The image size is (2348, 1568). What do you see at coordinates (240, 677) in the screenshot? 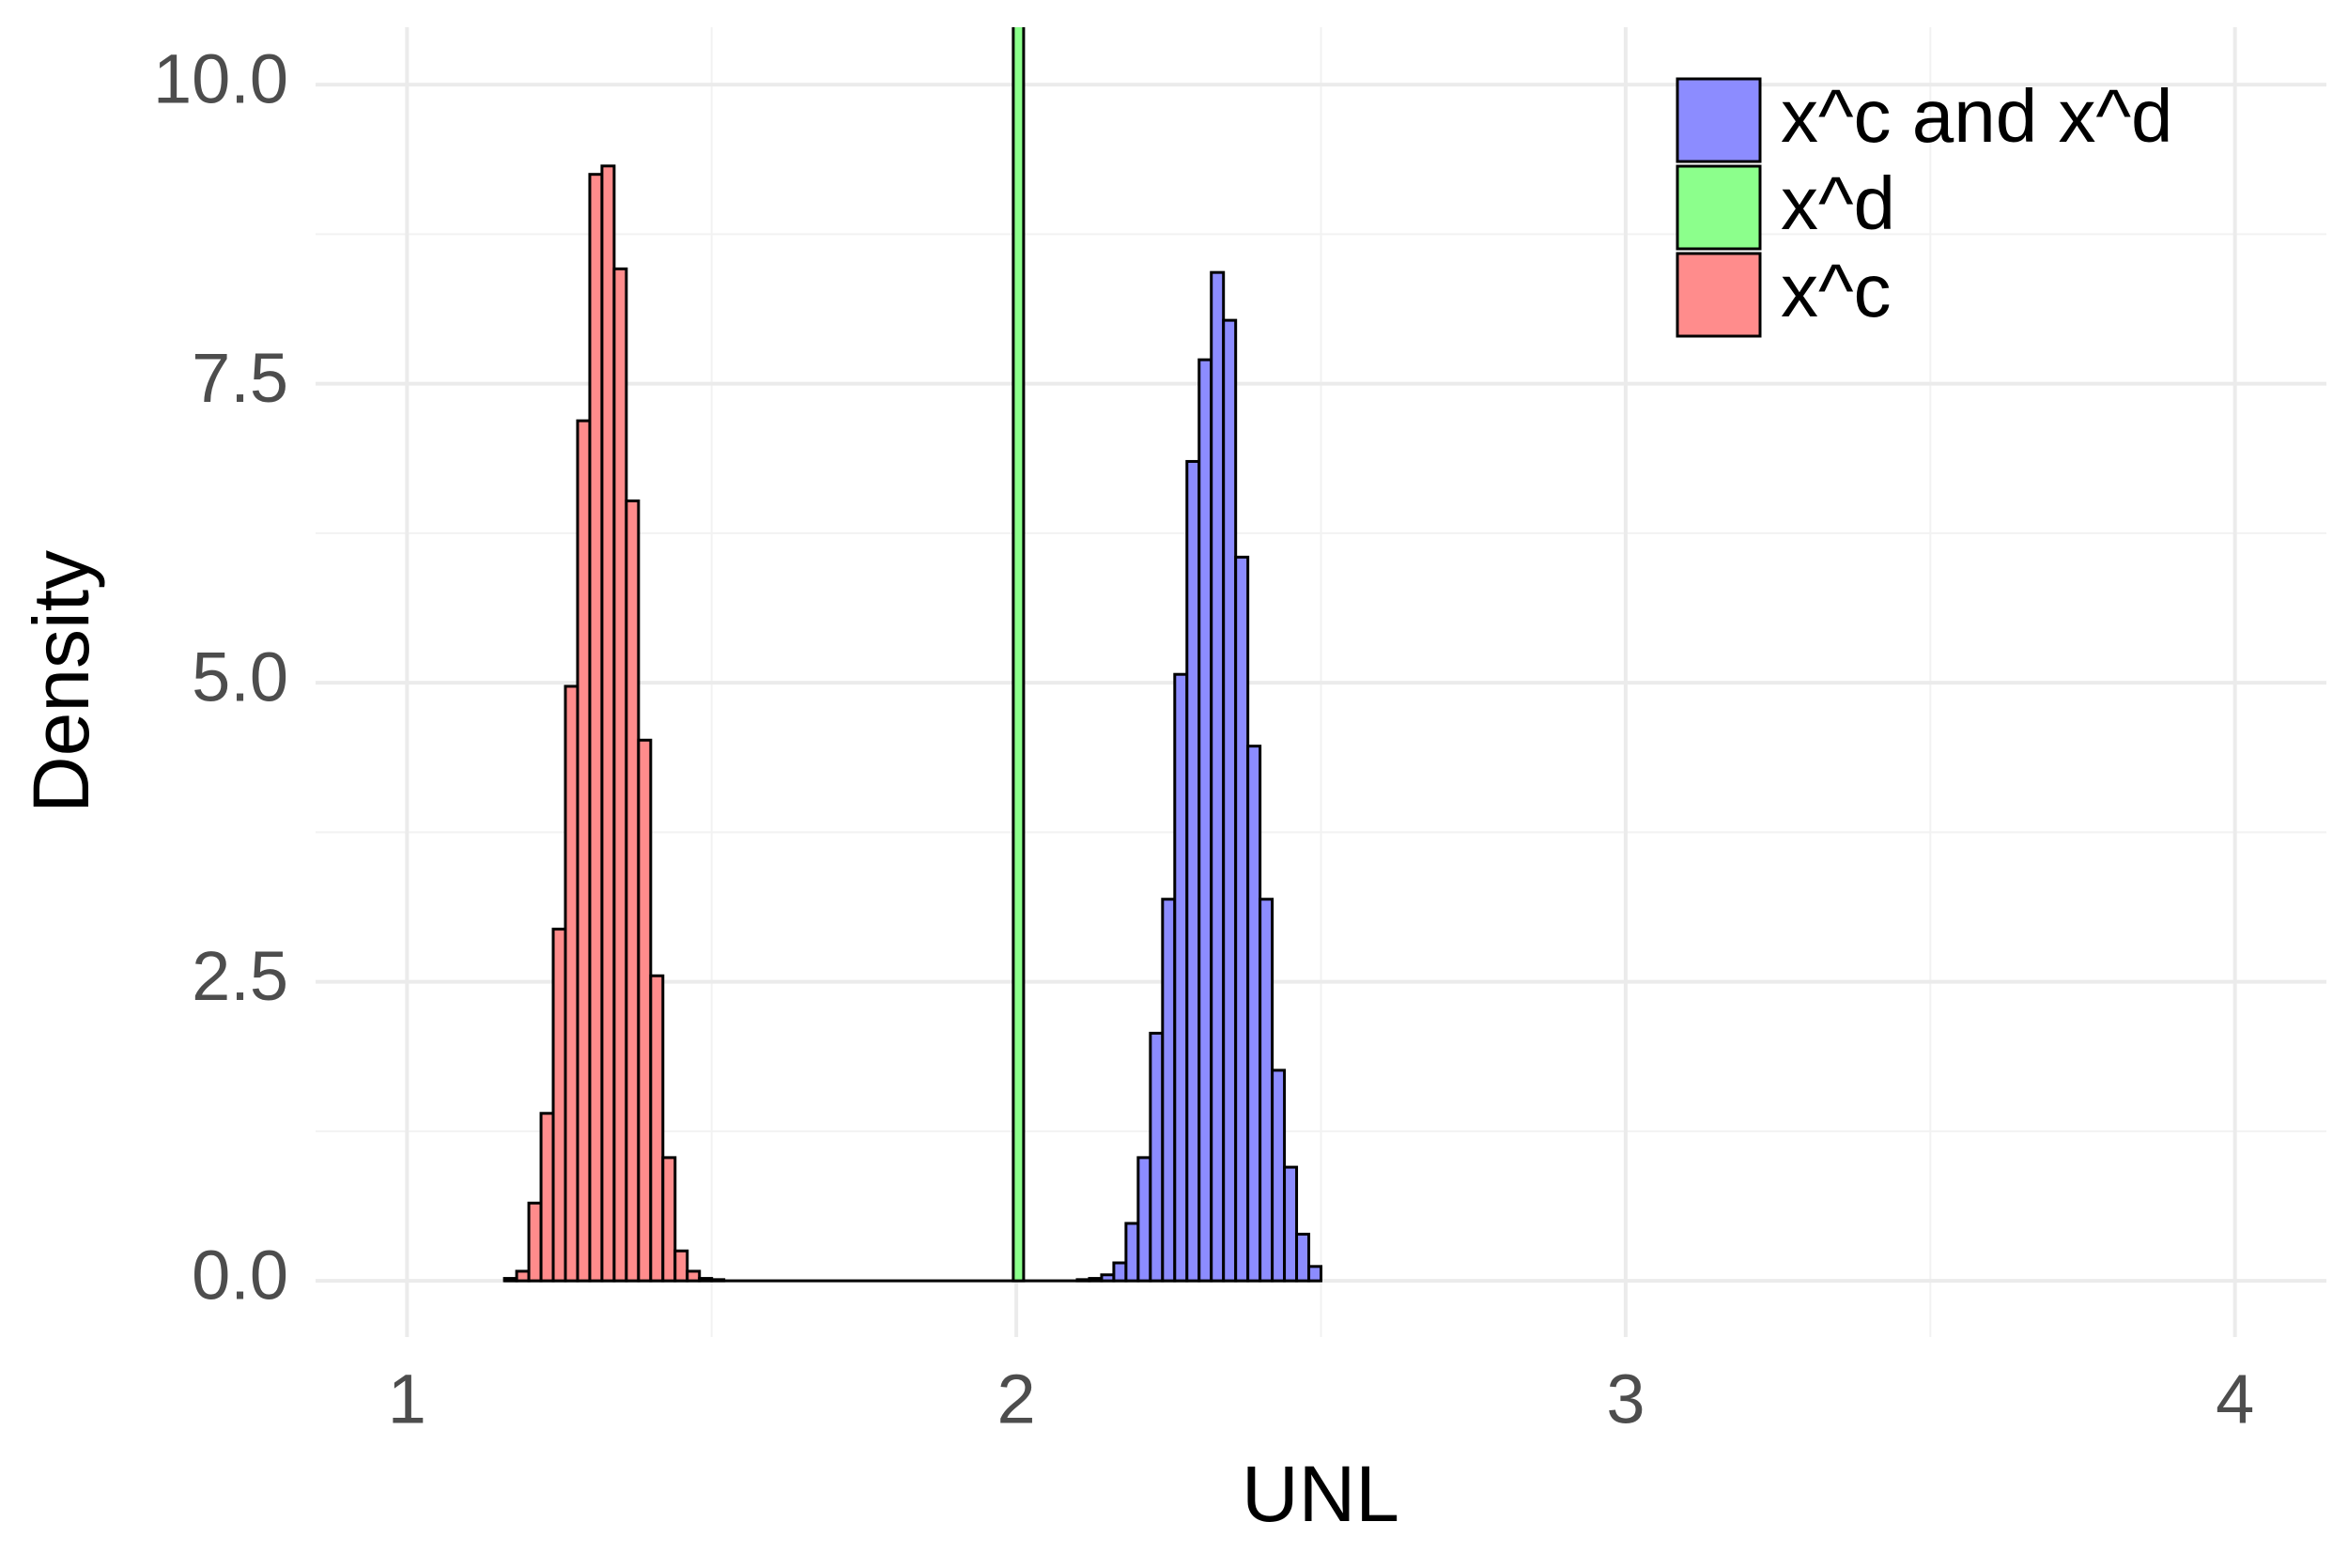
I see `y-tick-label: 5.0` at bounding box center [240, 677].